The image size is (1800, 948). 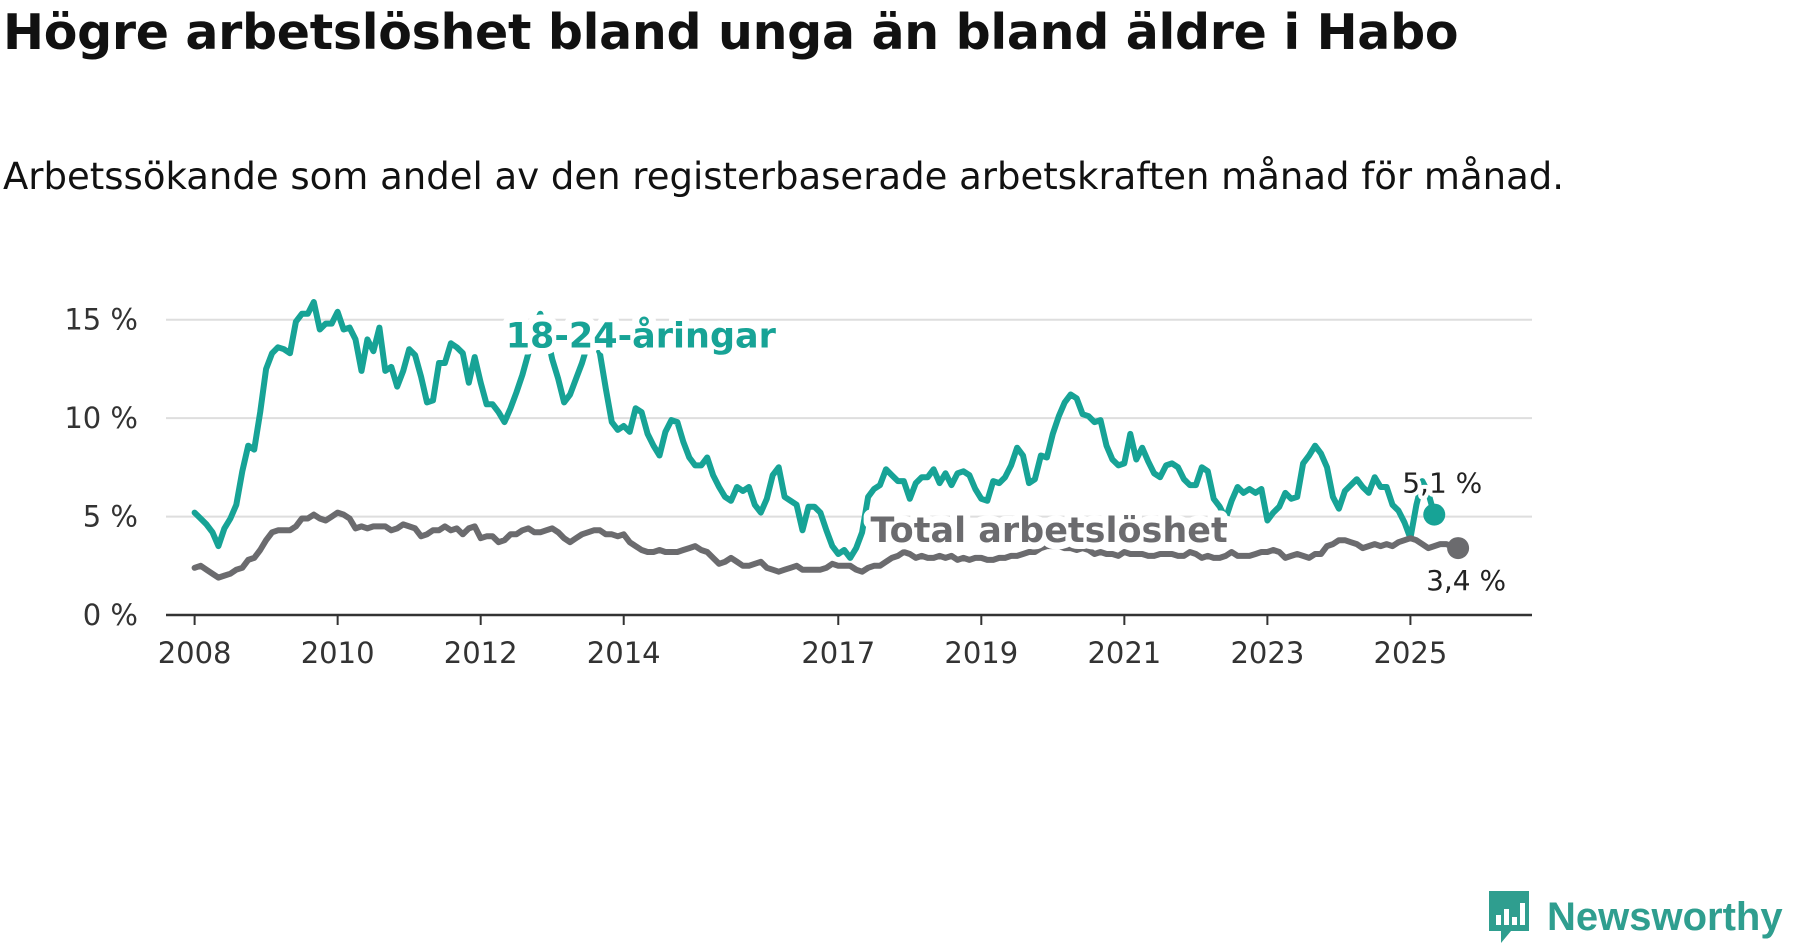 I want to click on y-tick-label: 15 %, so click(x=101, y=320).